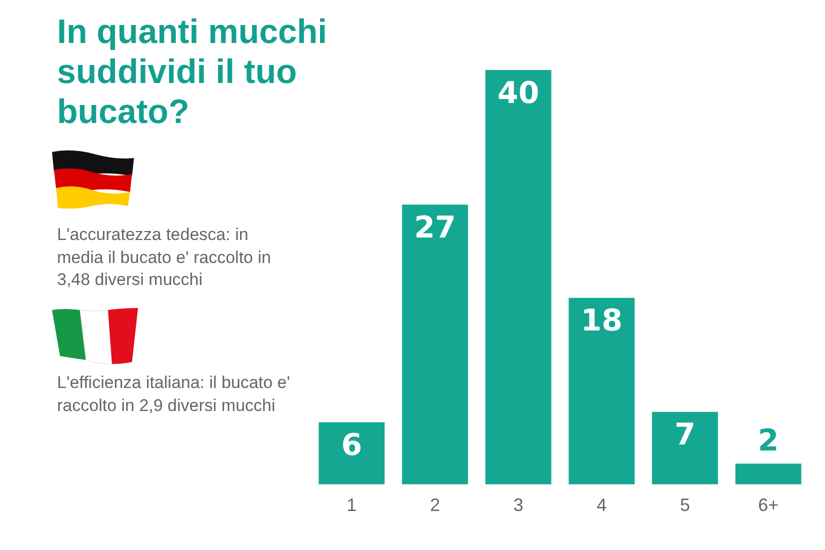  I want to click on x-tick-label: 1, so click(351, 505).